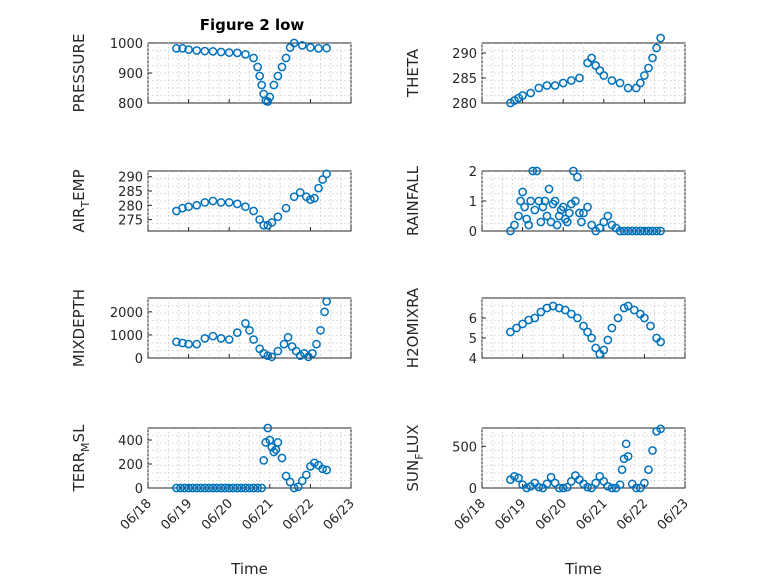  What do you see at coordinates (545, 72) in the screenshot?
I see `subplot-theta: 280 285 290 THETA` at bounding box center [545, 72].